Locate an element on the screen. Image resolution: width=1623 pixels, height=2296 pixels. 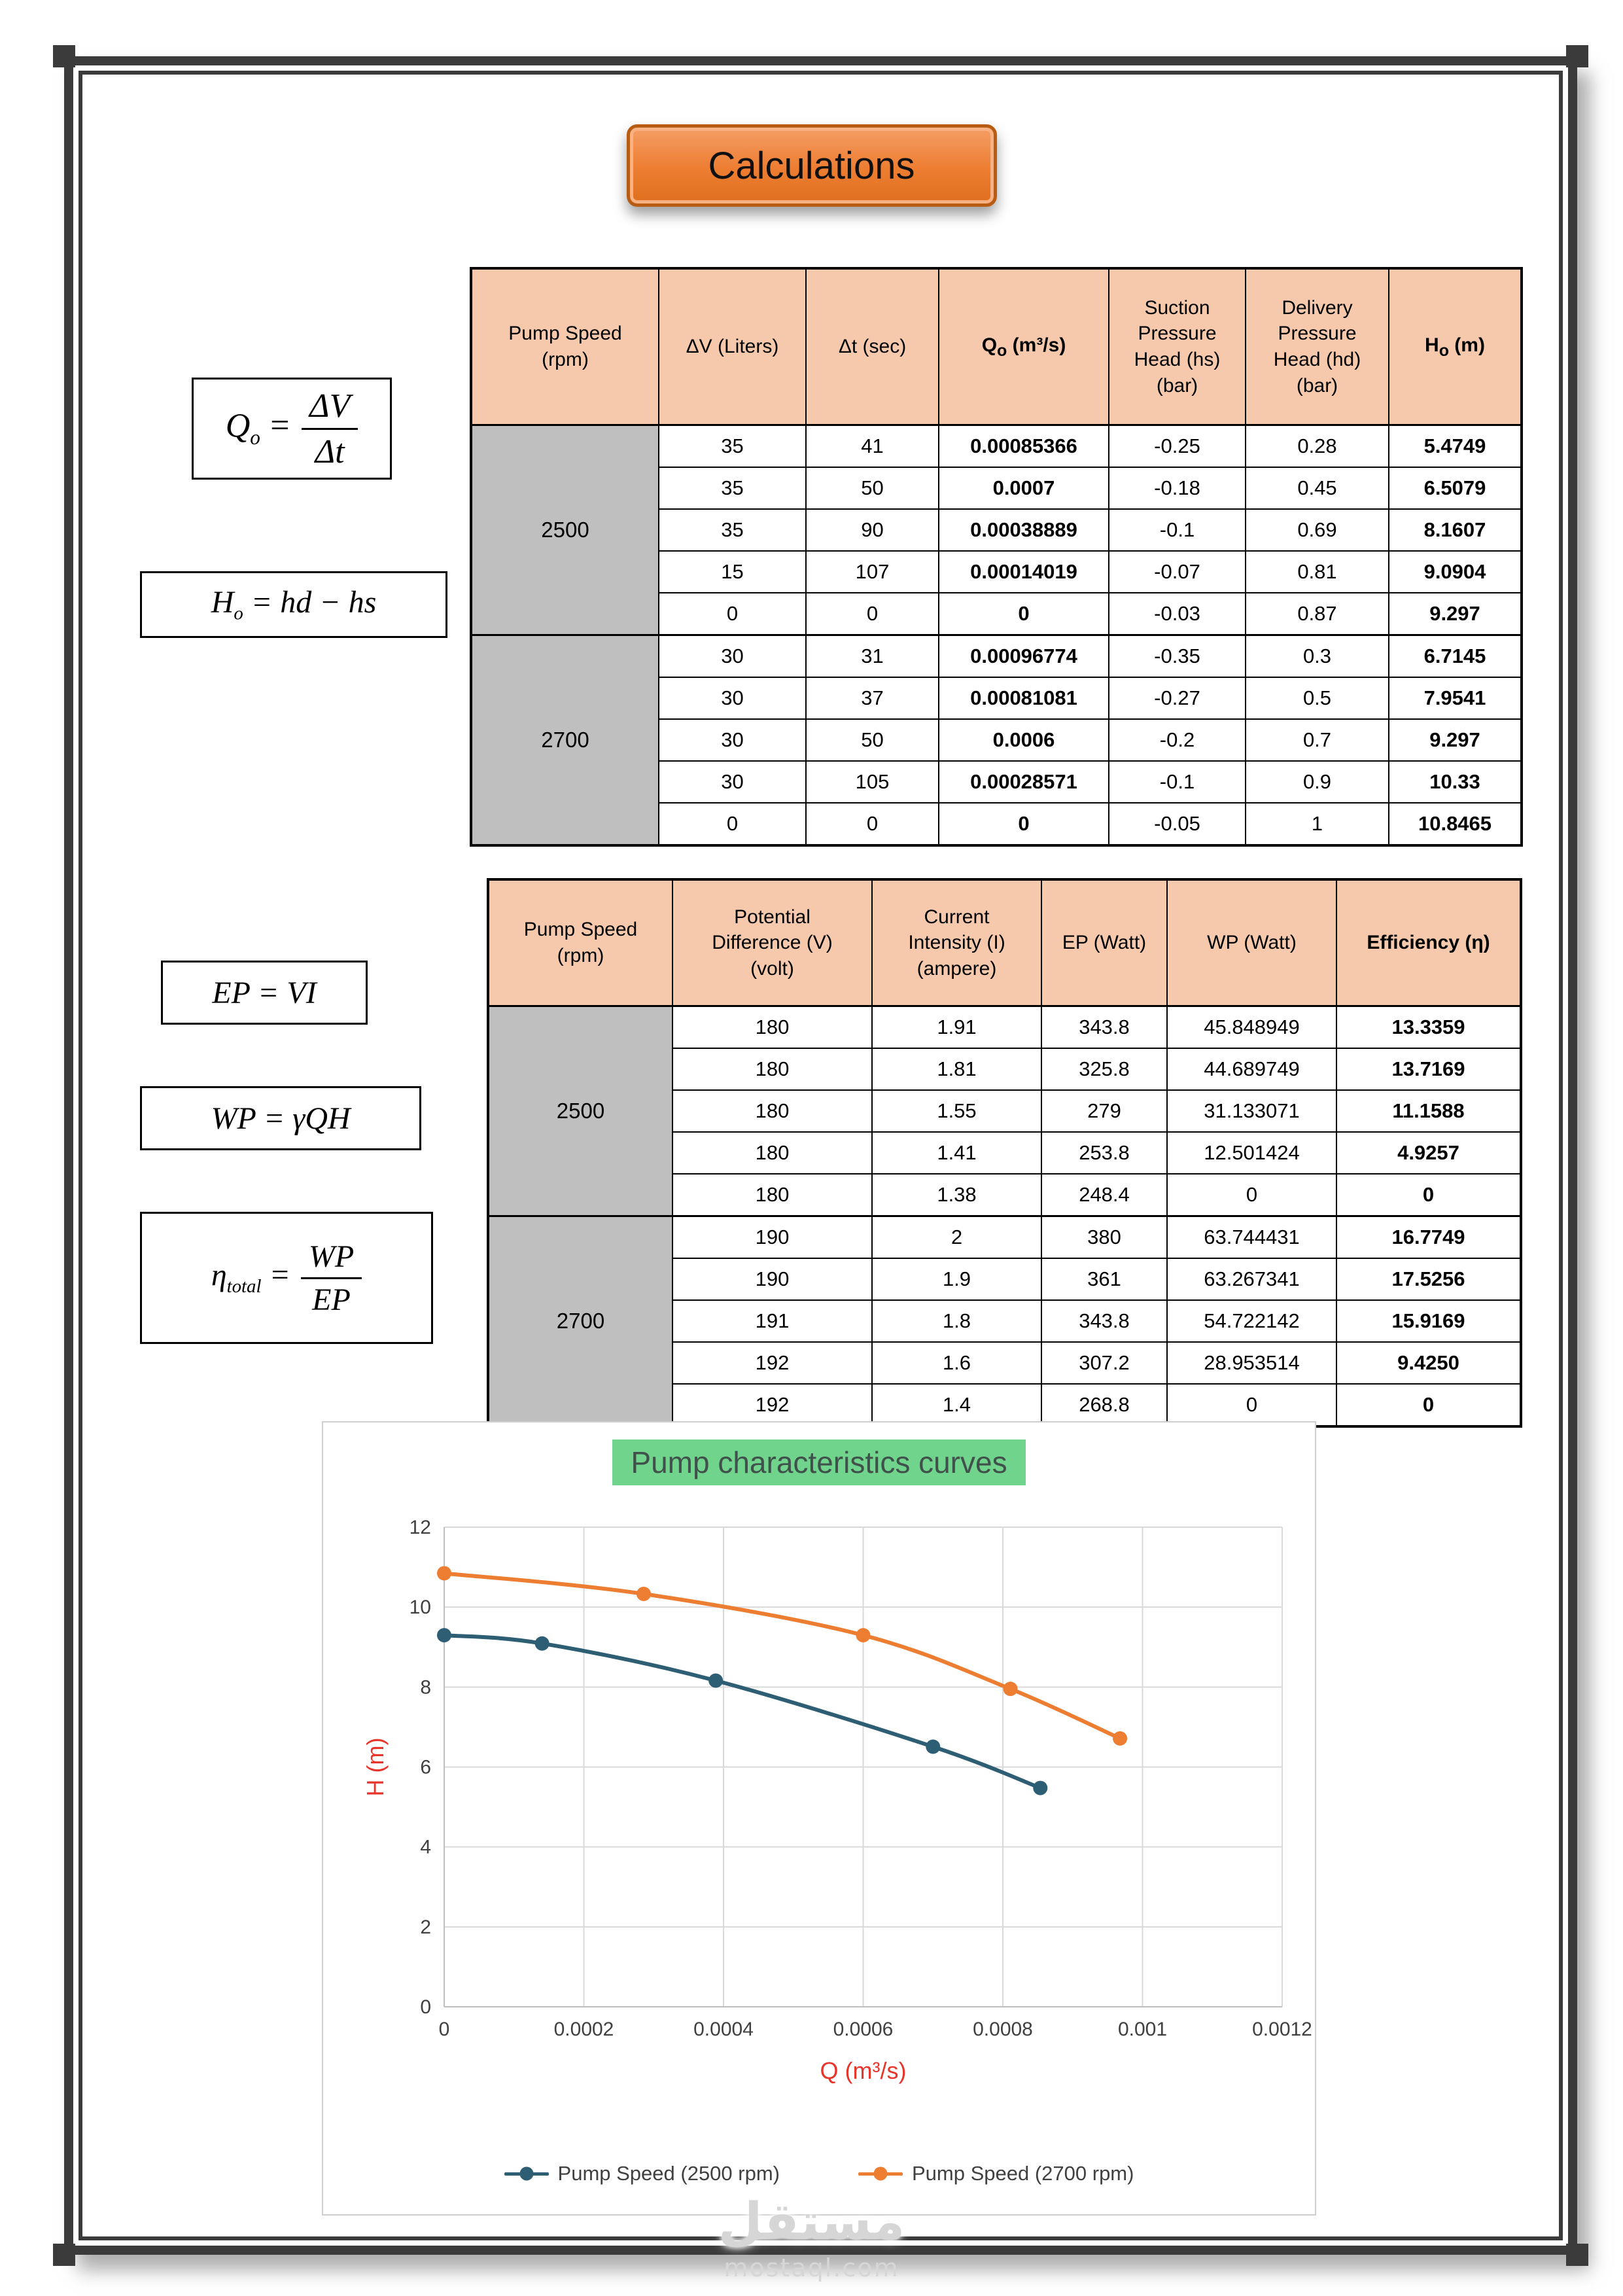
data-row: 30 50 0.0006 -0.2 0.7 9.297 is located at coordinates (997, 740).